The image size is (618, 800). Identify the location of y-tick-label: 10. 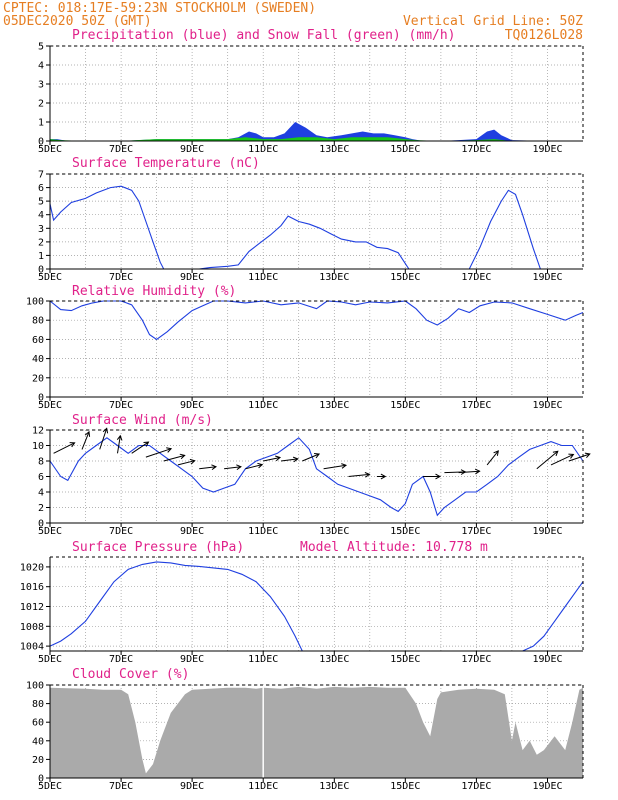
(38, 446).